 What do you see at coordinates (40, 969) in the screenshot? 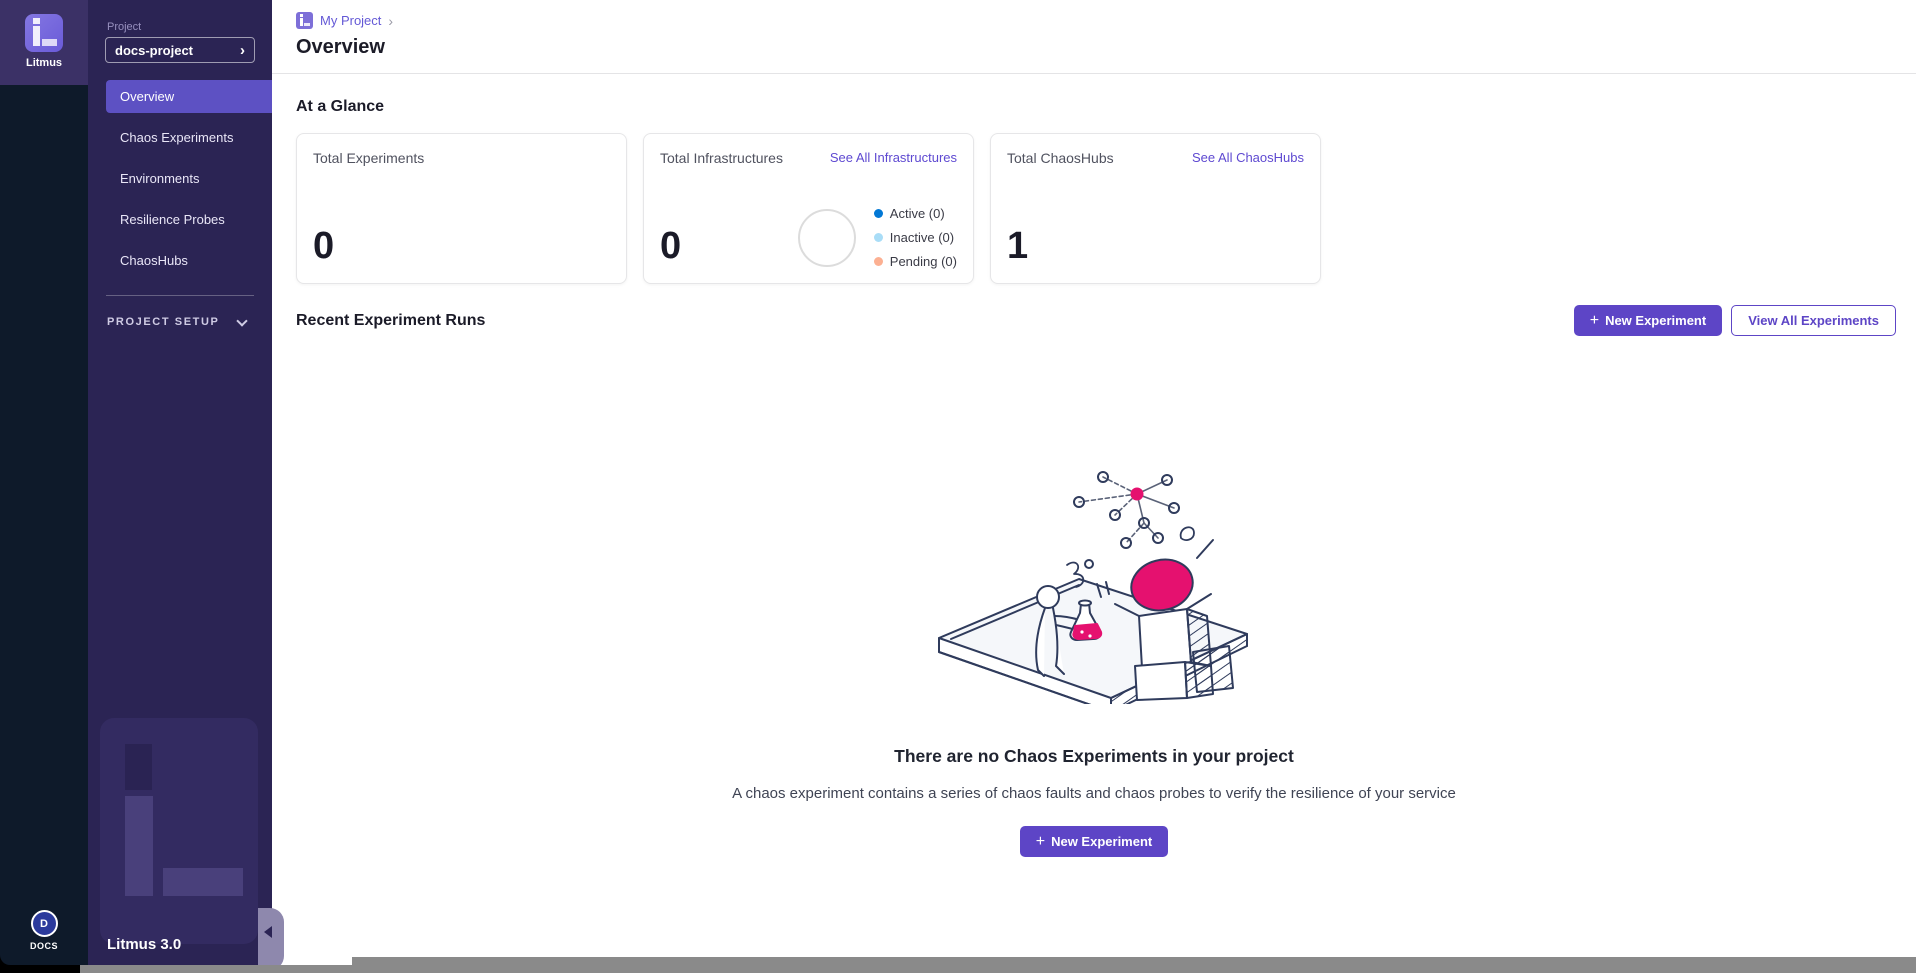
I see `window-bottom-edge` at bounding box center [40, 969].